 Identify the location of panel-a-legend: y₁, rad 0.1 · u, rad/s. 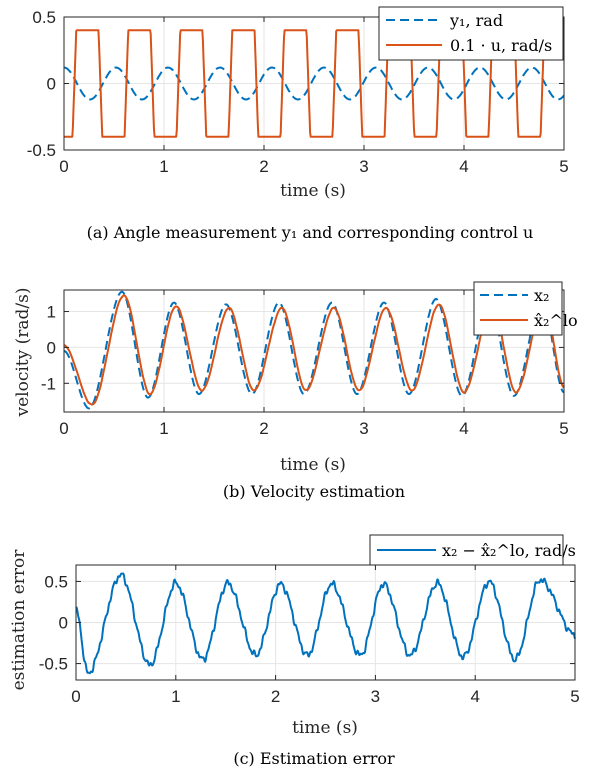
(471, 33).